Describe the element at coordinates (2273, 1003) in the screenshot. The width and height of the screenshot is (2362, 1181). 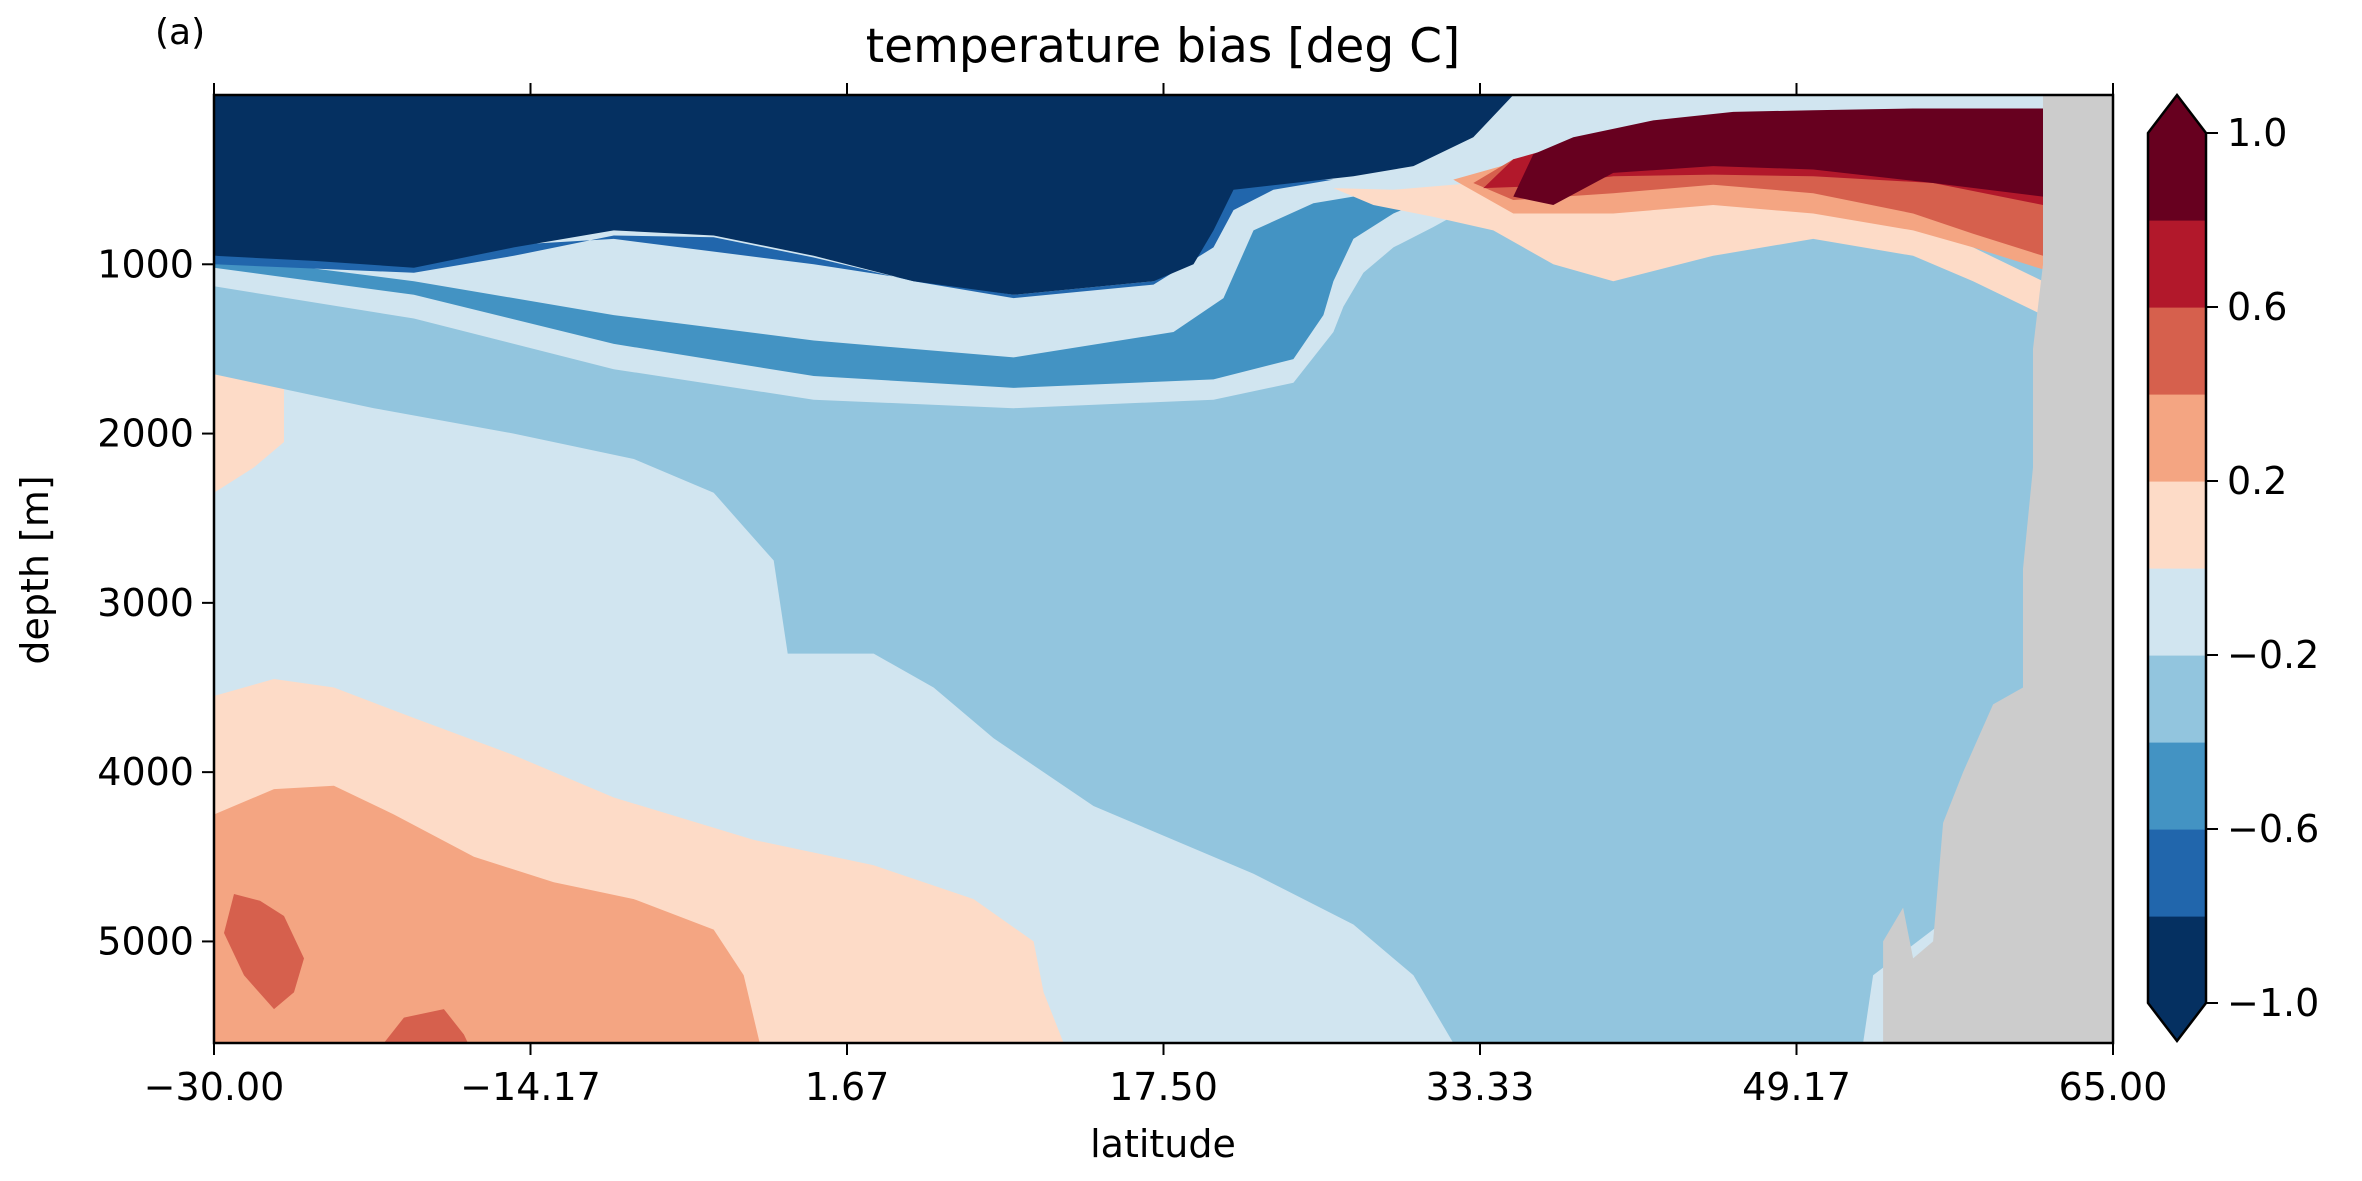
I see `colorbar-tick-label: −1.0` at that location.